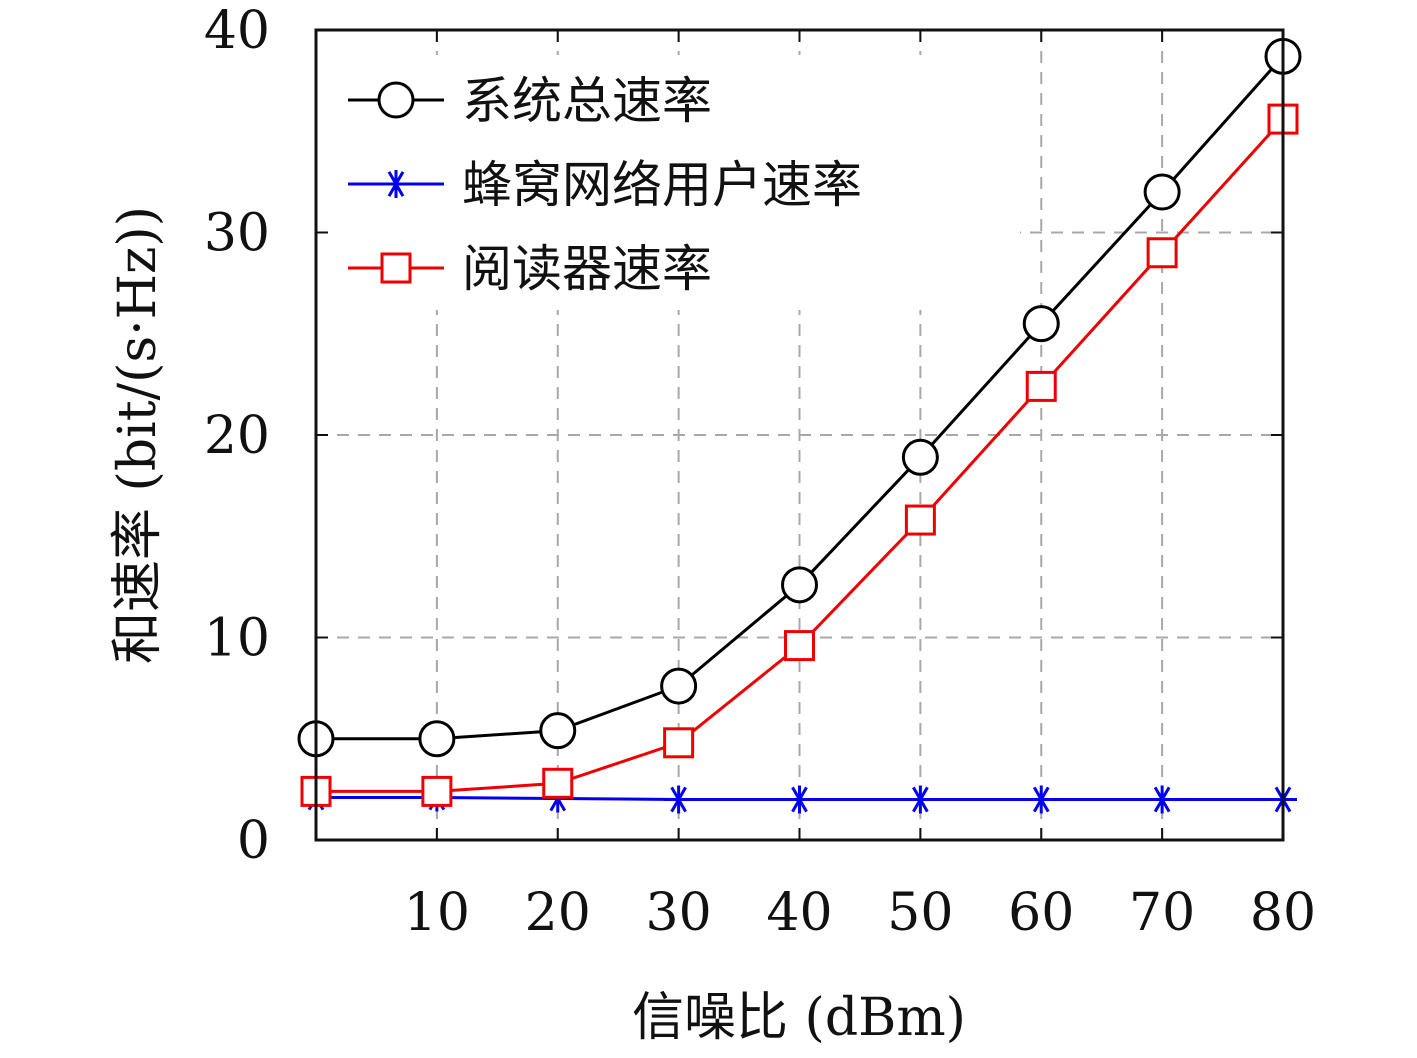 The height and width of the screenshot is (1058, 1417). I want to click on x-axis-title: 信噪比 (dBm), so click(799, 1018).